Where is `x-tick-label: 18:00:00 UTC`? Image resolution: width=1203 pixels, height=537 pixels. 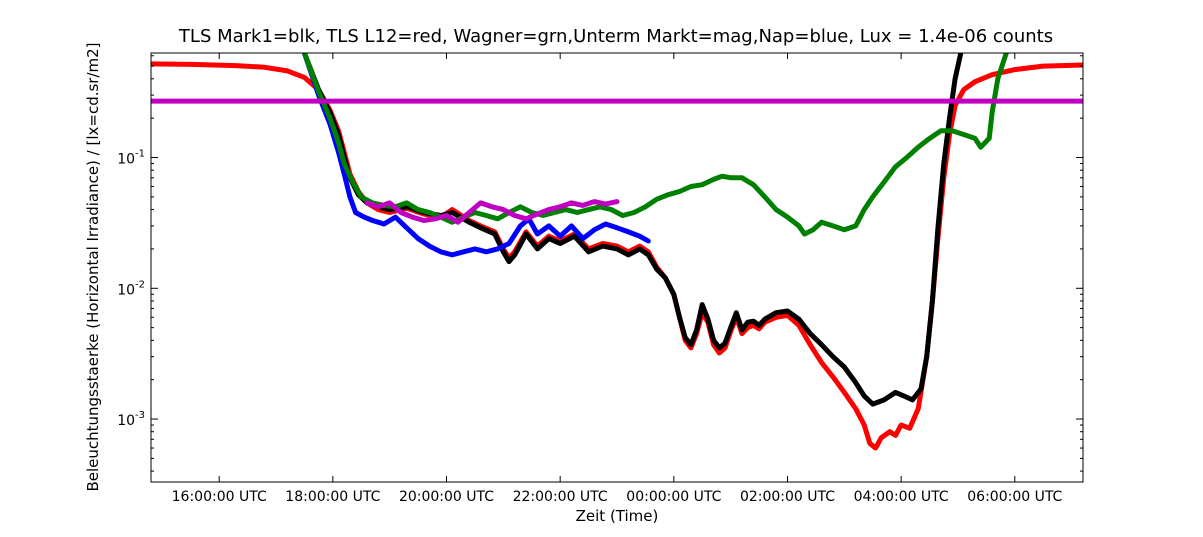
x-tick-label: 18:00:00 UTC is located at coordinates (332, 497).